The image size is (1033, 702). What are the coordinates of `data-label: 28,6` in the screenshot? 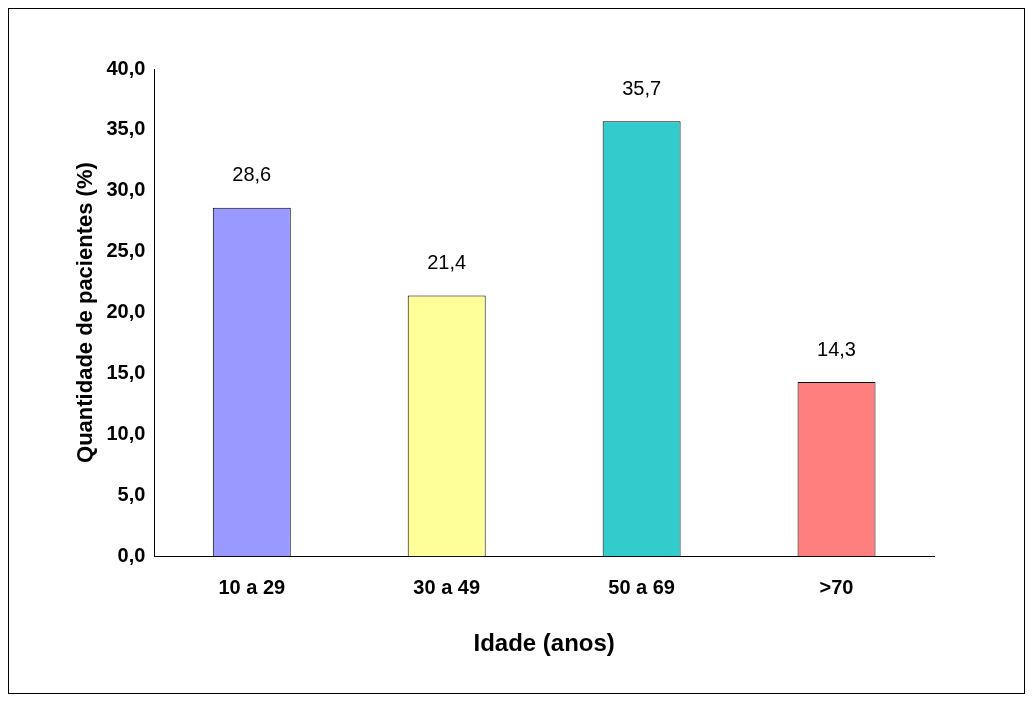 It's located at (252, 174).